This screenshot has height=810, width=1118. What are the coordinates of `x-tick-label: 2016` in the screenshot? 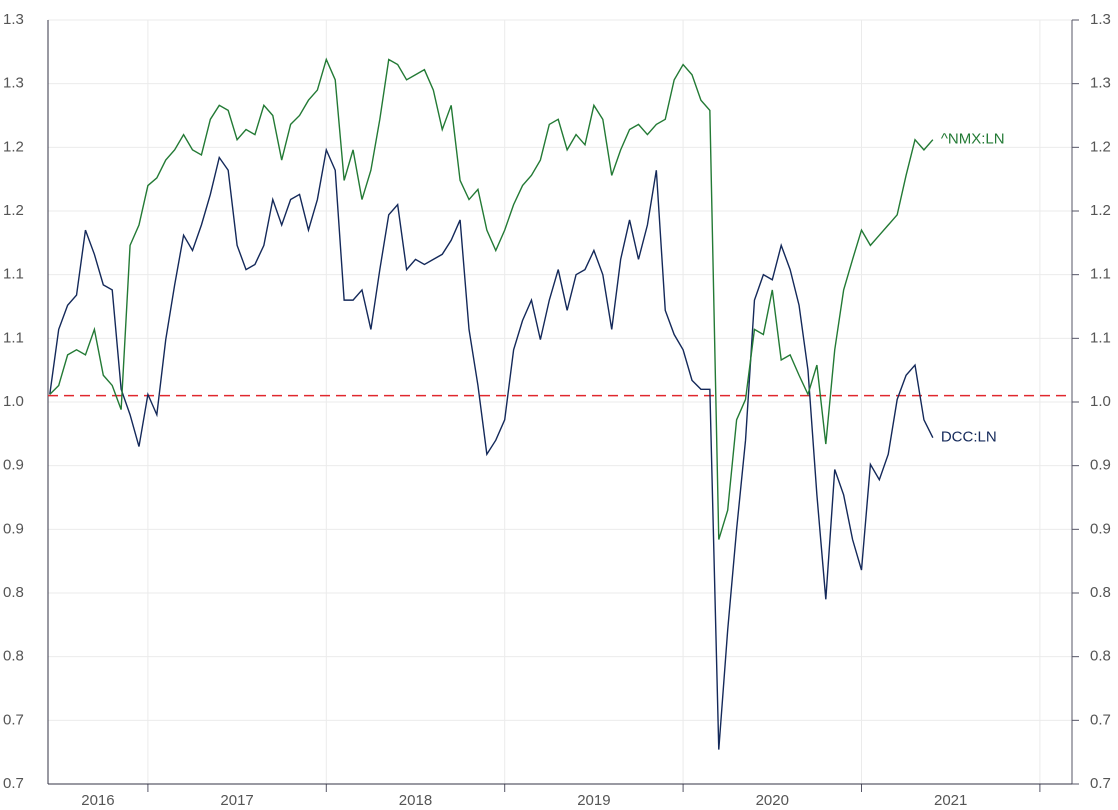 It's located at (97, 800).